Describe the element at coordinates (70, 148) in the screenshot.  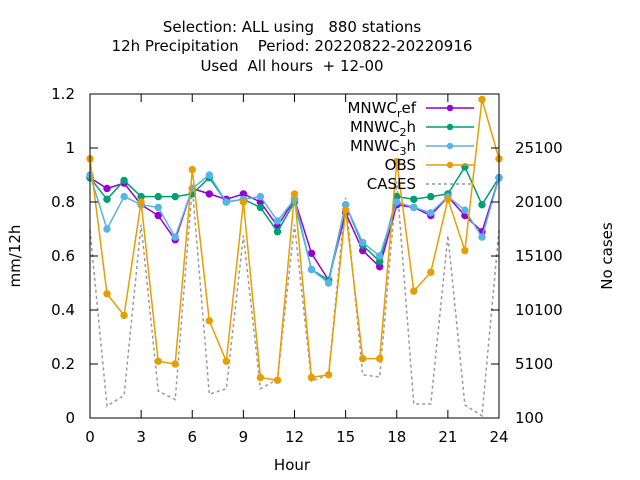
I see `y-tick-label: 1` at that location.